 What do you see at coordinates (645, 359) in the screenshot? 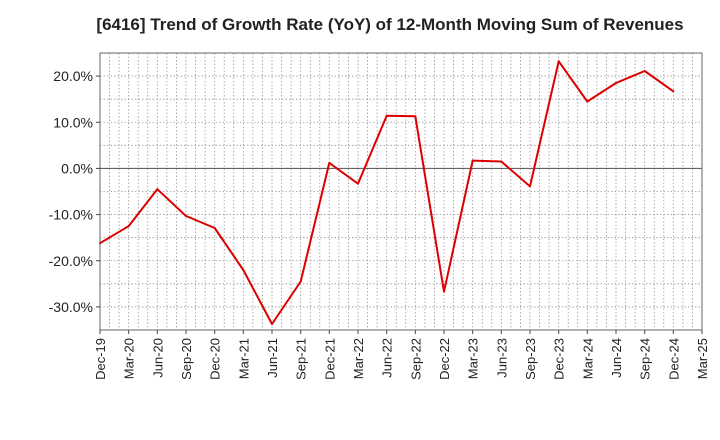
I see `x-tick-label: Sep-24` at bounding box center [645, 359].